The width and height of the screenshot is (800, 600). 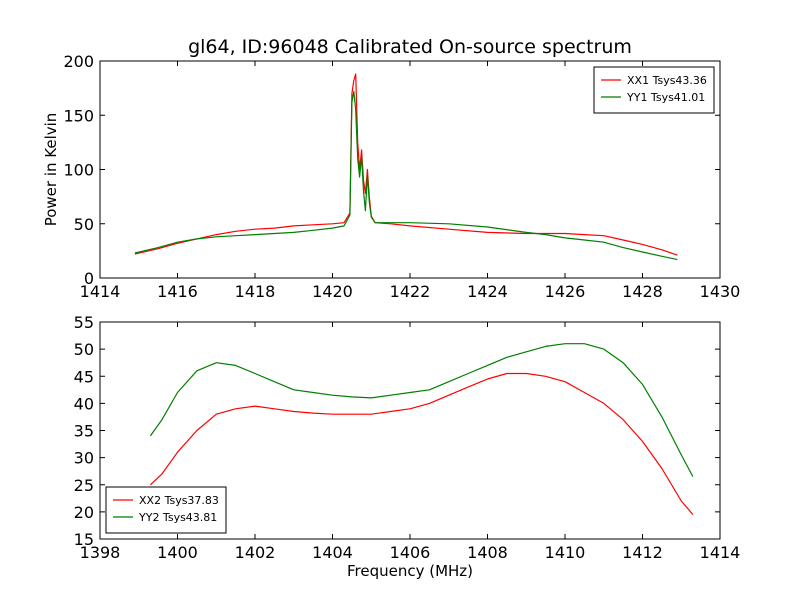 I want to click on x-tick-label: 1412, so click(x=642, y=552).